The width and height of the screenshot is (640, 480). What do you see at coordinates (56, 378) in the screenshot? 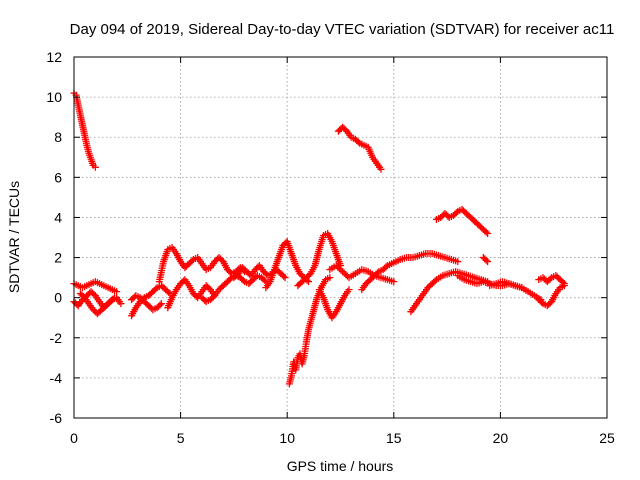
I see `y-tick-label: -4` at bounding box center [56, 378].